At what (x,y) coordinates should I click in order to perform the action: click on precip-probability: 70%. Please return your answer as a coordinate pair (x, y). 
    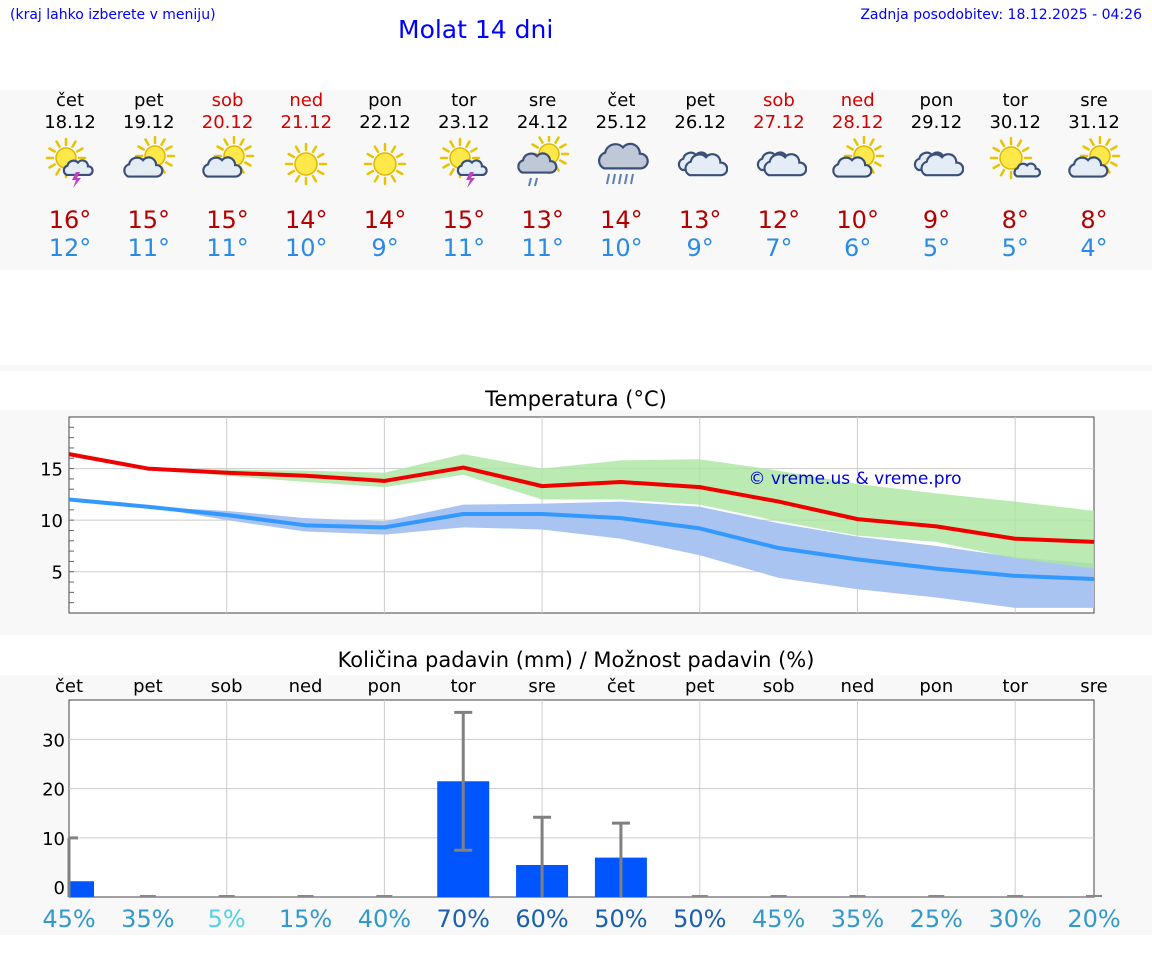
    Looking at the image, I should click on (463, 919).